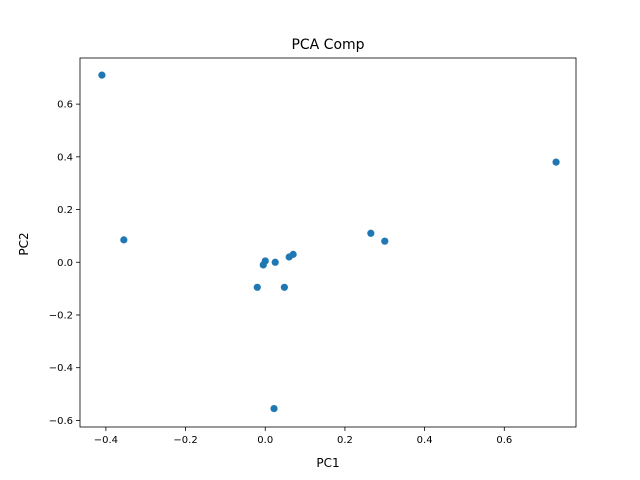 This screenshot has height=480, width=640. I want to click on y-tick-label: 0.4, so click(65, 157).